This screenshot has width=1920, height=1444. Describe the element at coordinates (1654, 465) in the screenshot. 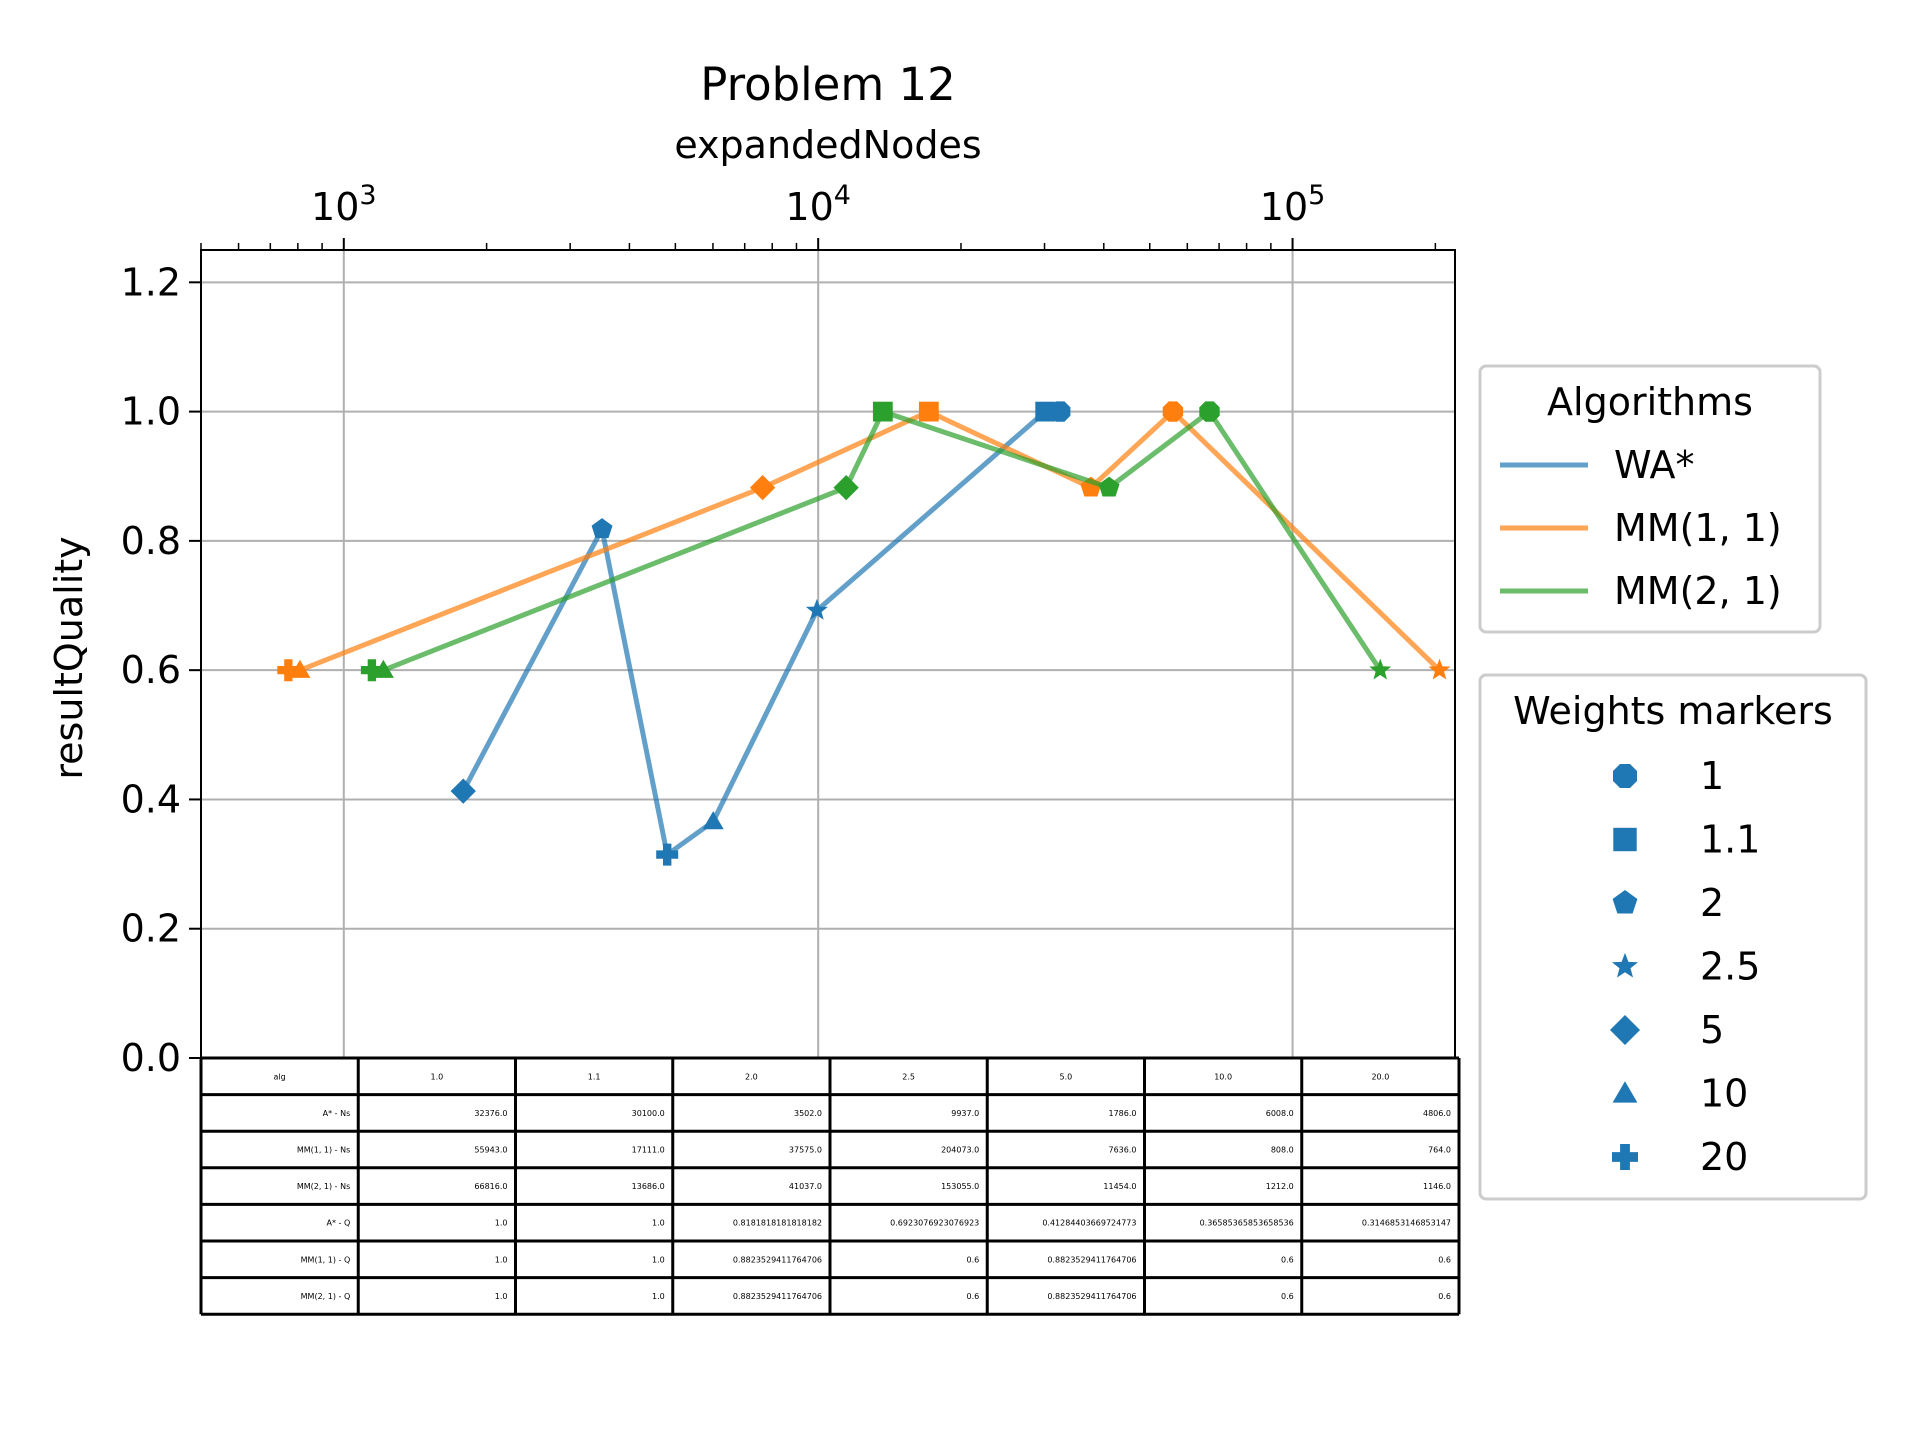

I see `legend-label: WA*` at that location.